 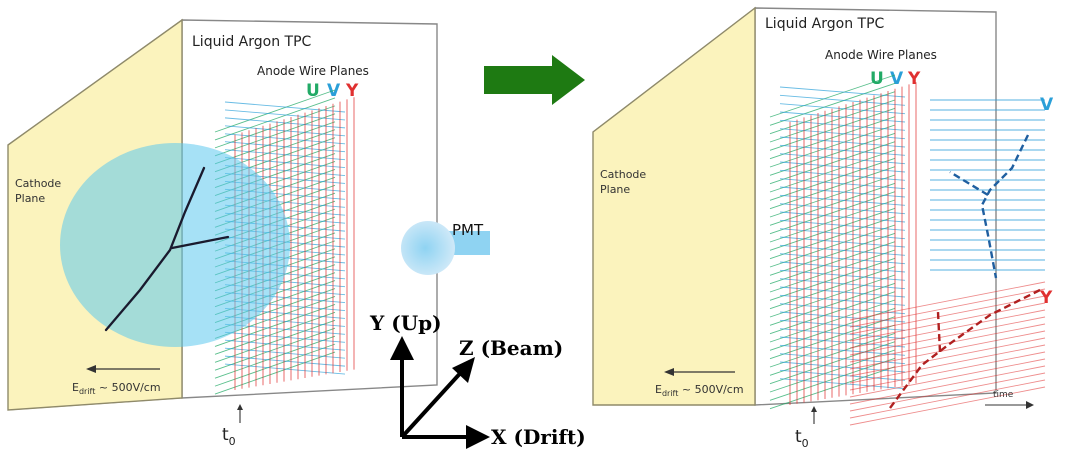 I want to click on coordinate-axes, so click(x=435, y=395).